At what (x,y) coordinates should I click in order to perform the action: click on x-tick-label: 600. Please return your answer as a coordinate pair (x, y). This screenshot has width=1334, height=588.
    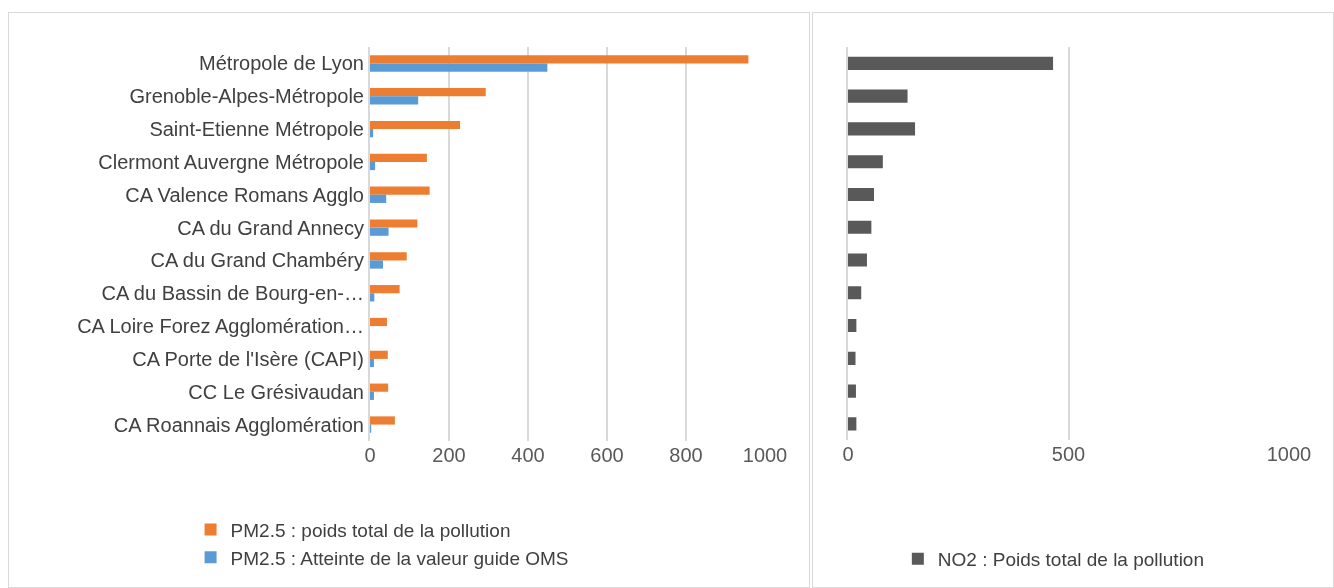
    Looking at the image, I should click on (607, 455).